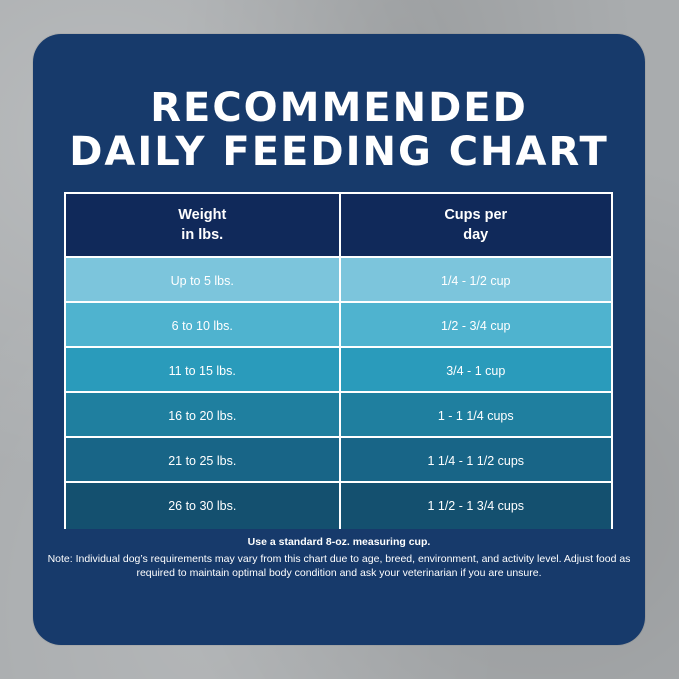 Image resolution: width=679 pixels, height=679 pixels. Describe the element at coordinates (339, 108) in the screenshot. I see `title-line-1: RECOMMENDED` at that location.